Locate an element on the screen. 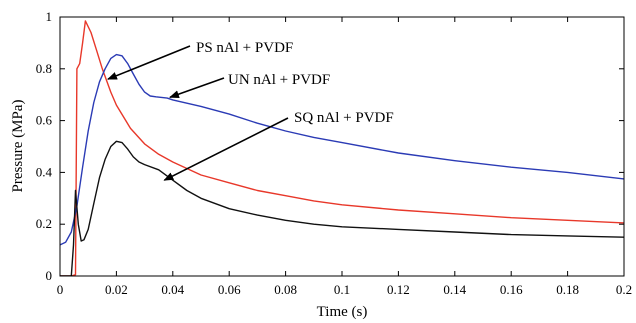 This screenshot has width=636, height=323. x-tick-label: 0.02 is located at coordinates (116, 289).